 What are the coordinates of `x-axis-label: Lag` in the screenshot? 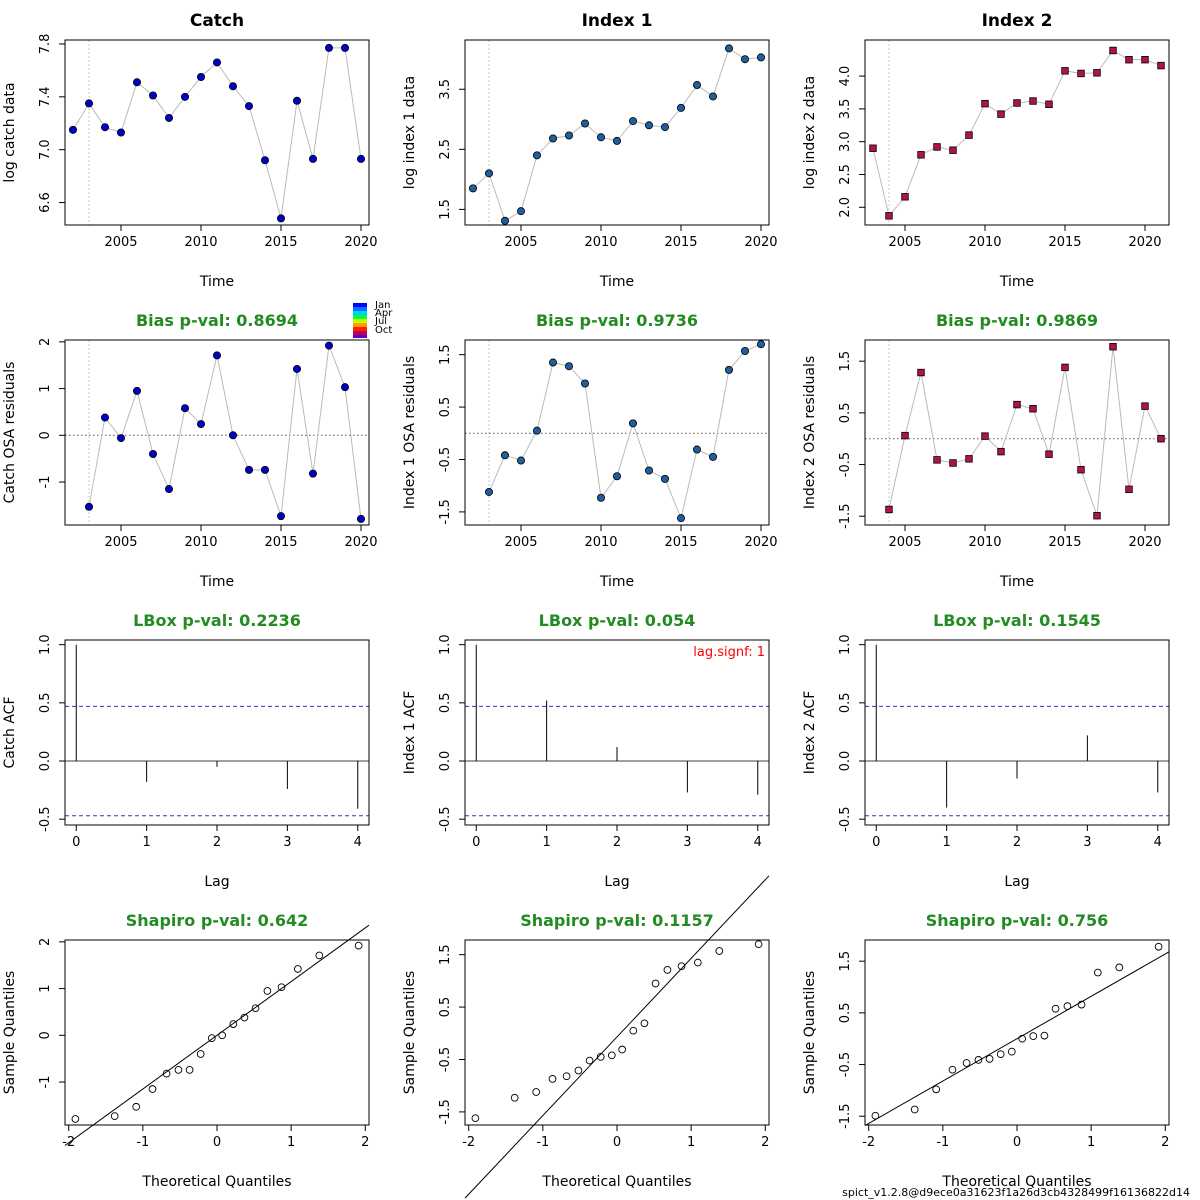 It's located at (1016, 882).